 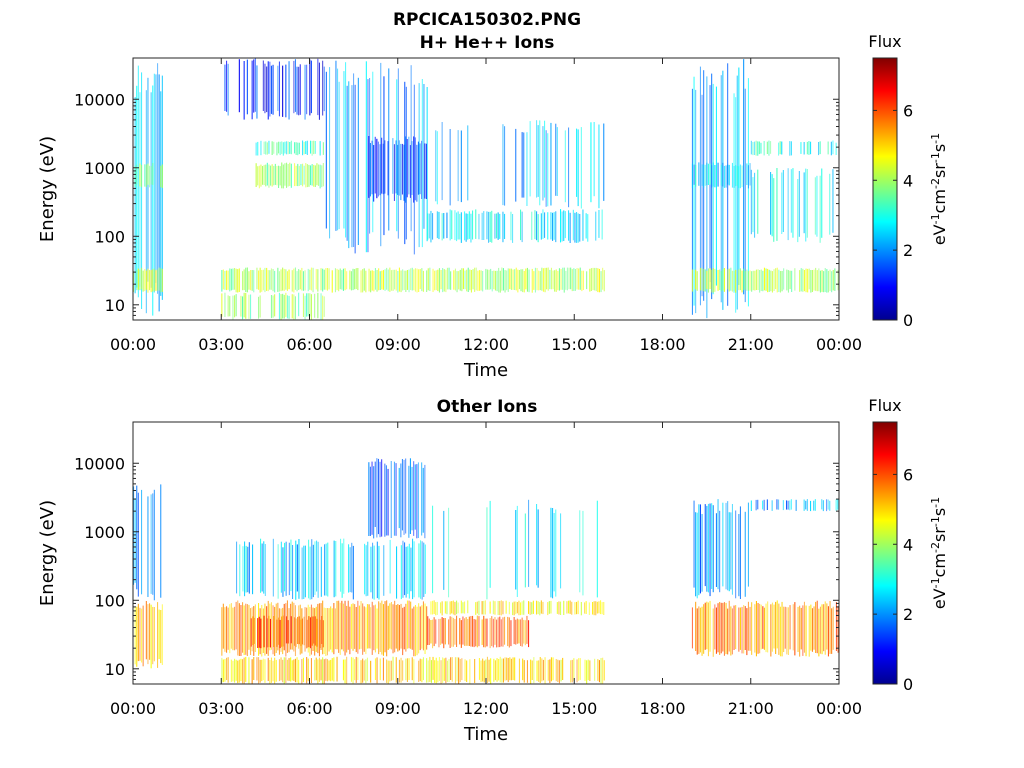 What do you see at coordinates (104, 168) in the screenshot?
I see `y-tick-label: 1000` at bounding box center [104, 168].